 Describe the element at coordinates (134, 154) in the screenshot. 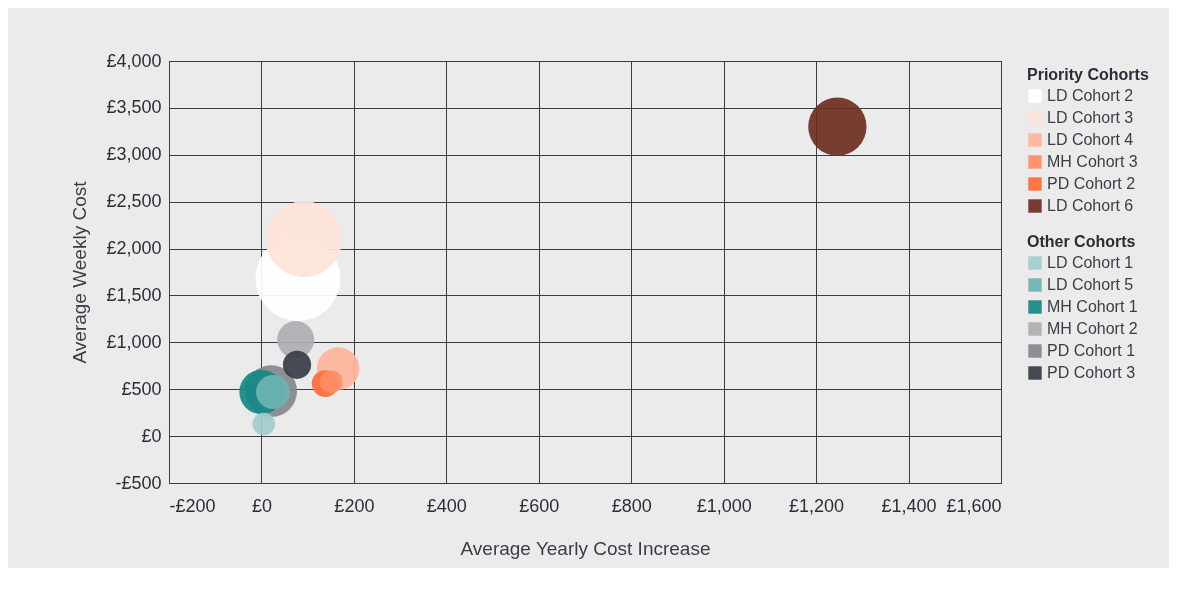

I see `y-tick-label: £3,000` at that location.